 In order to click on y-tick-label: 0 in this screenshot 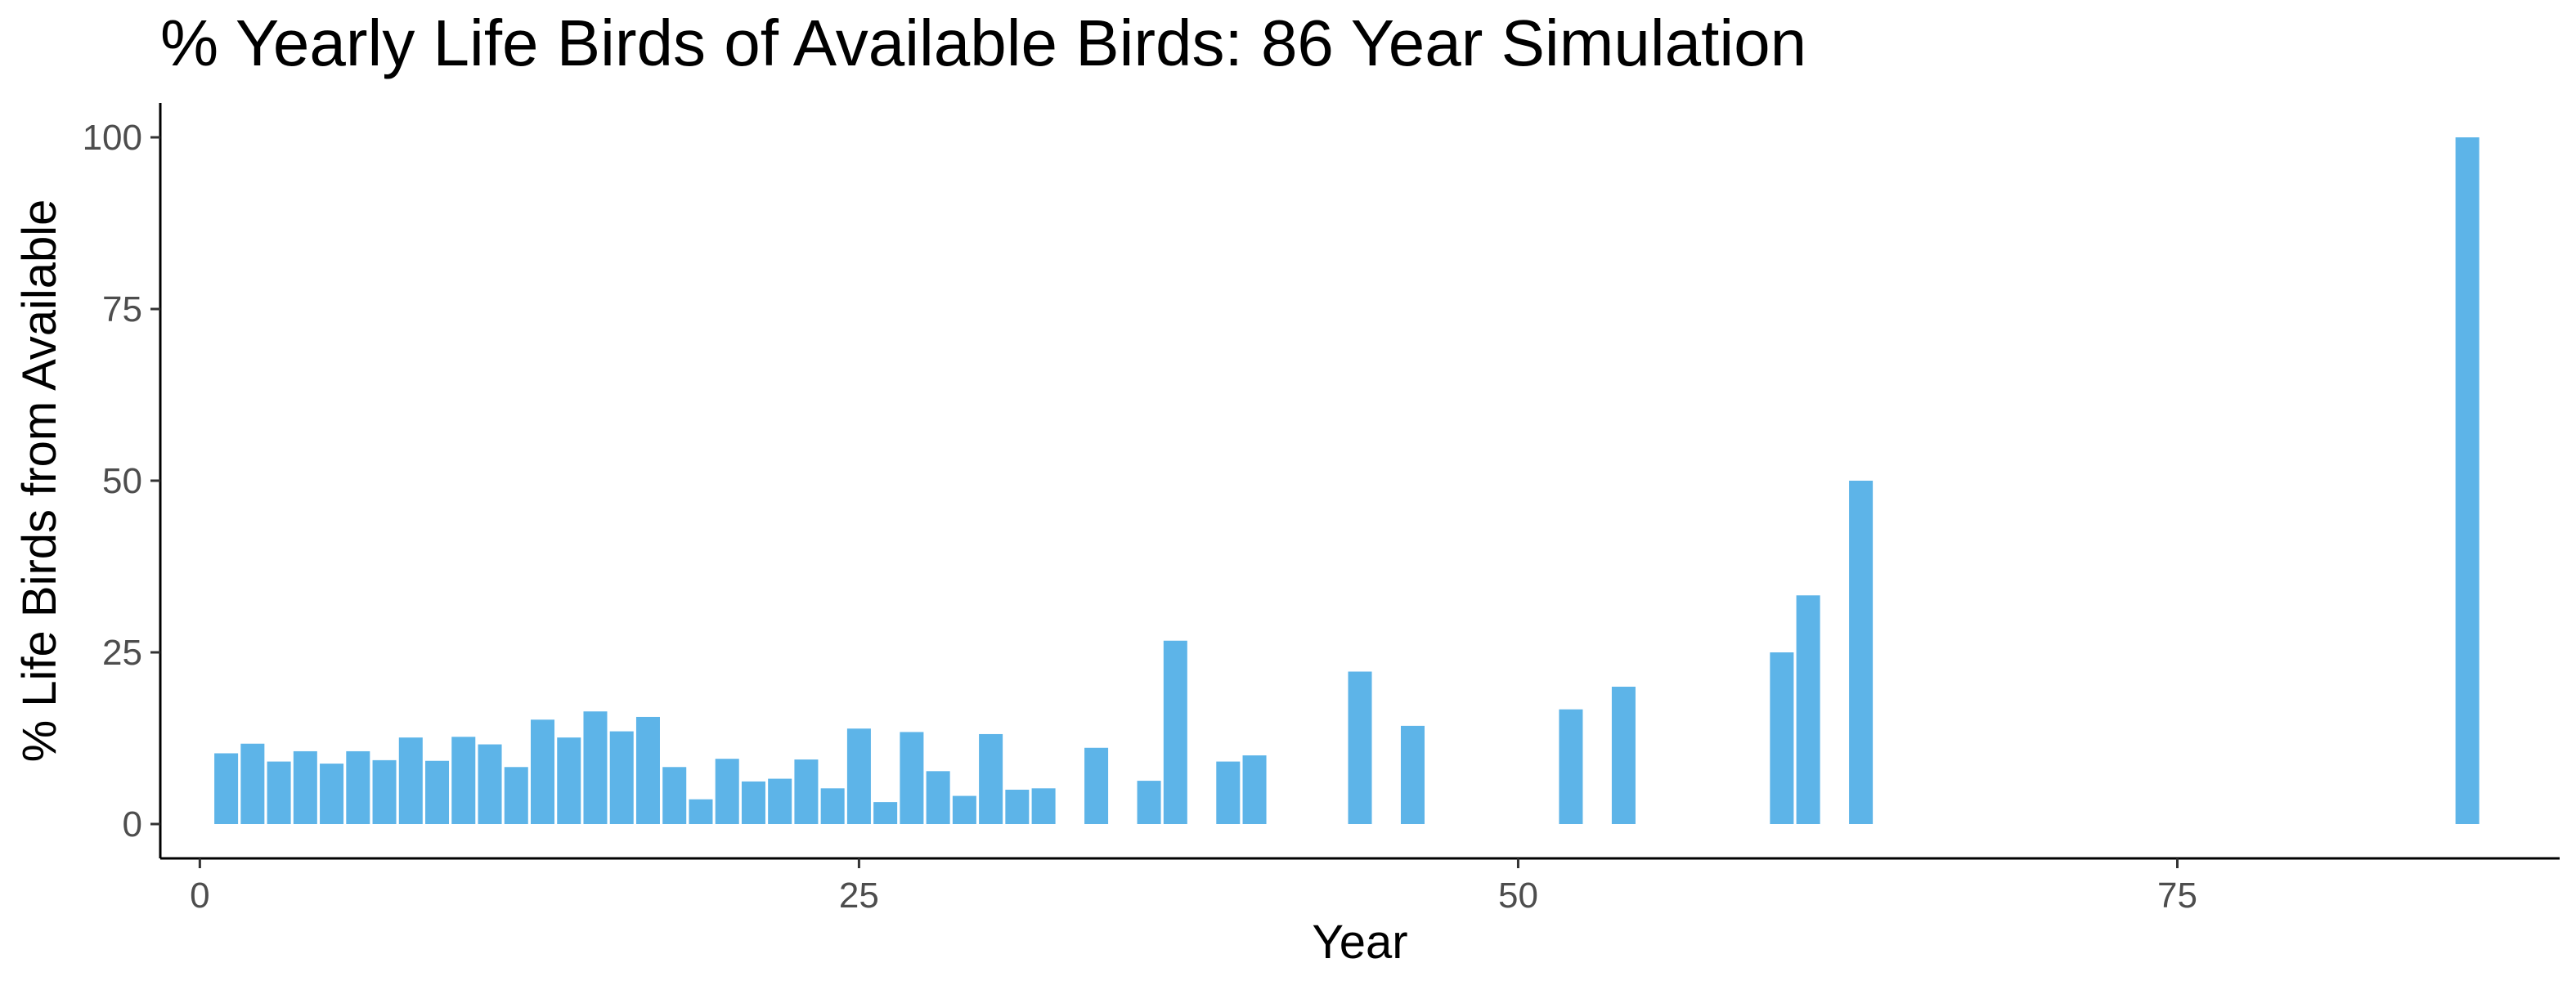, I will do `click(132, 824)`.